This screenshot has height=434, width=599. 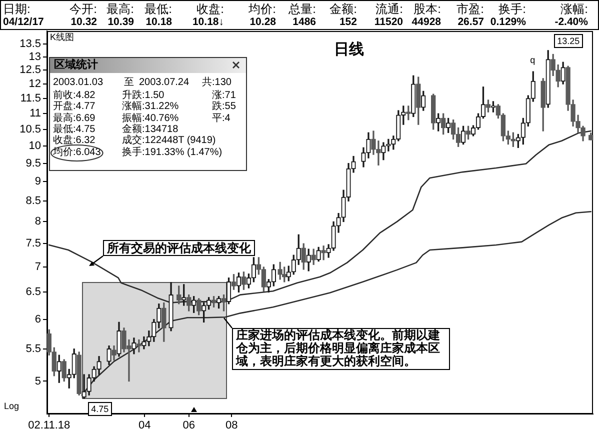 What do you see at coordinates (388, 22) in the screenshot?
I see `text: 11520` at bounding box center [388, 22].